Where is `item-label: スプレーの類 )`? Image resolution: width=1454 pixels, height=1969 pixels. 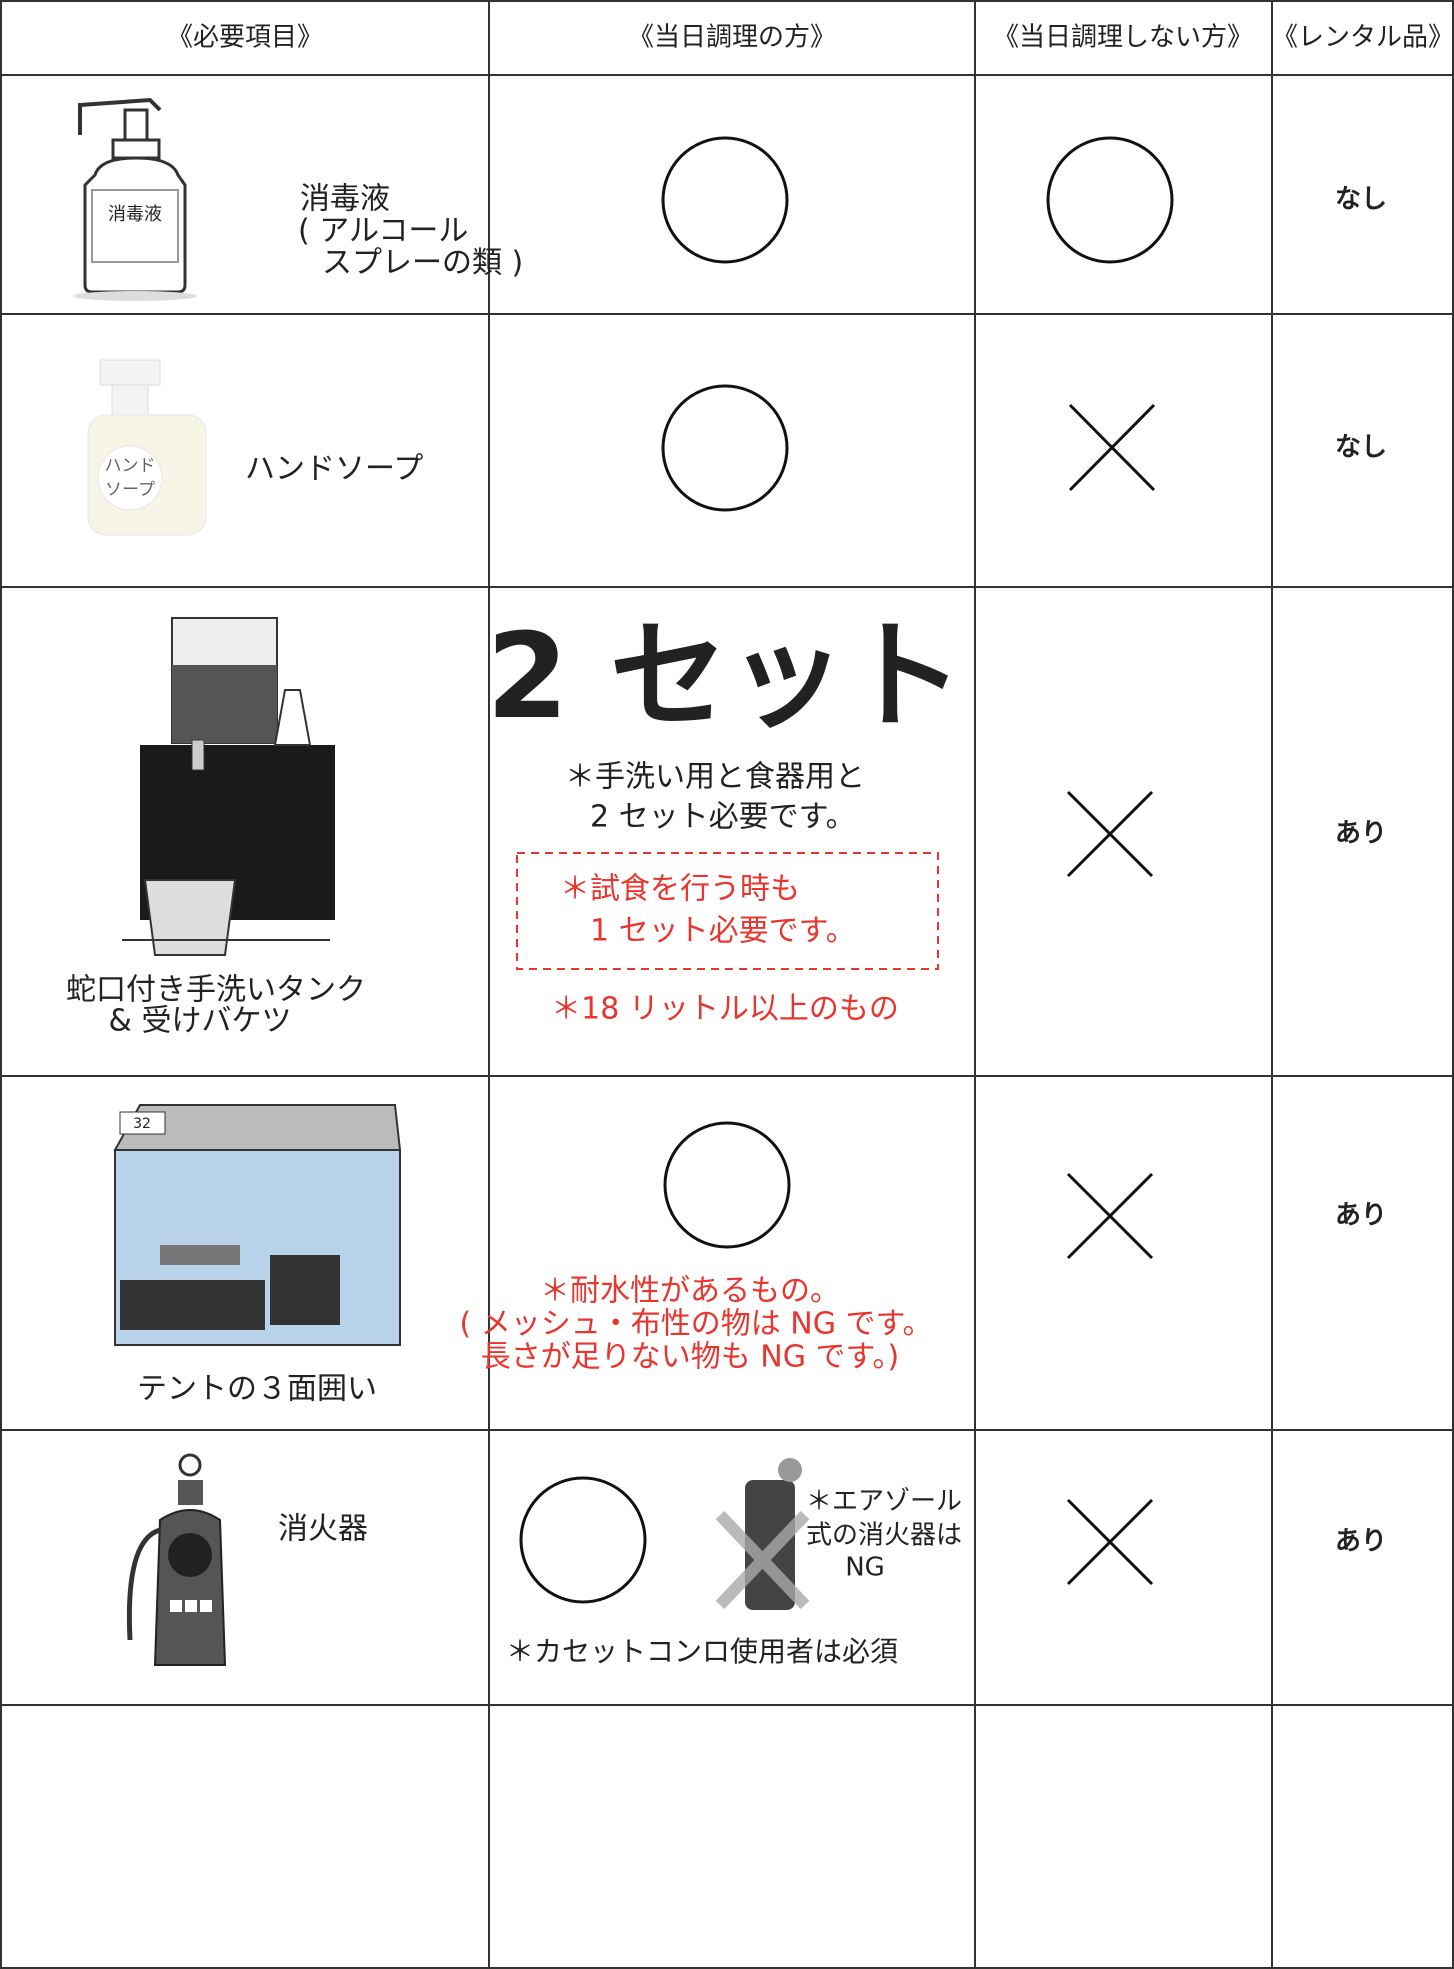
item-label: スプレーの類 ) is located at coordinates (422, 263).